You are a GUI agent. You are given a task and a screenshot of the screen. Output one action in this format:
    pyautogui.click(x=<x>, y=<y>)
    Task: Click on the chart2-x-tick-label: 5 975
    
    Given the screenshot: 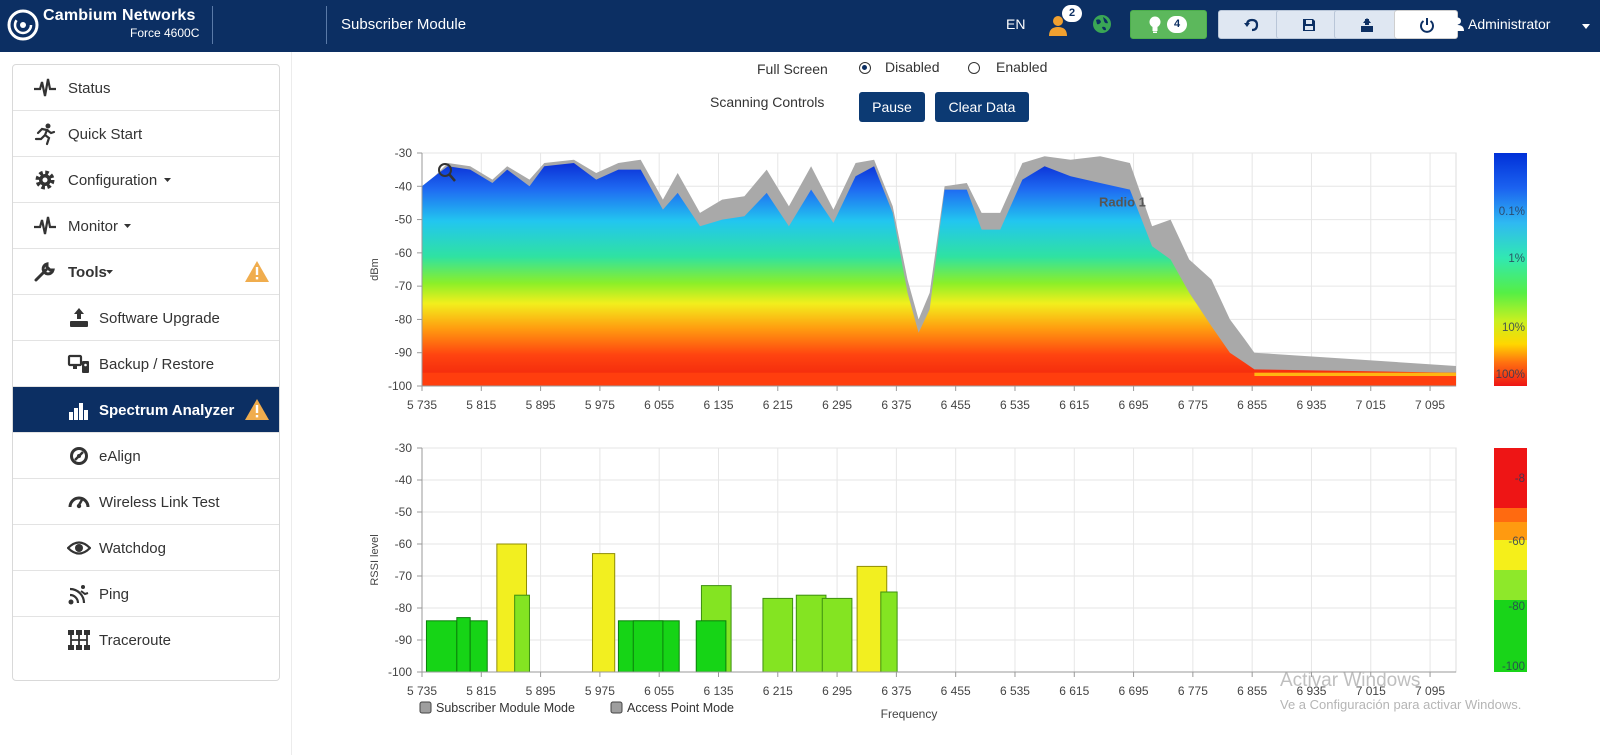 What is the action you would take?
    pyautogui.click(x=600, y=691)
    